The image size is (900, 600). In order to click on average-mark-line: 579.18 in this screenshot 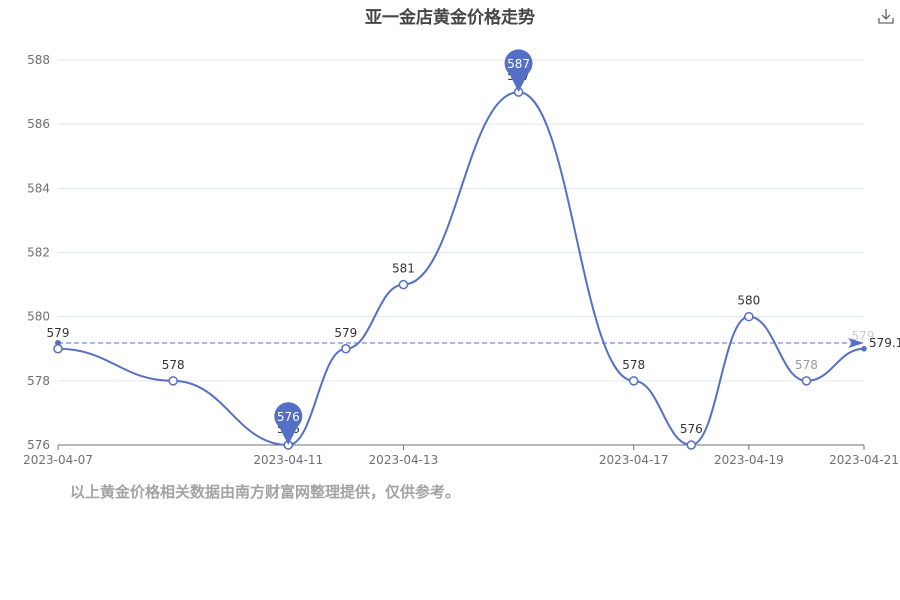, I will do `click(477, 343)`.